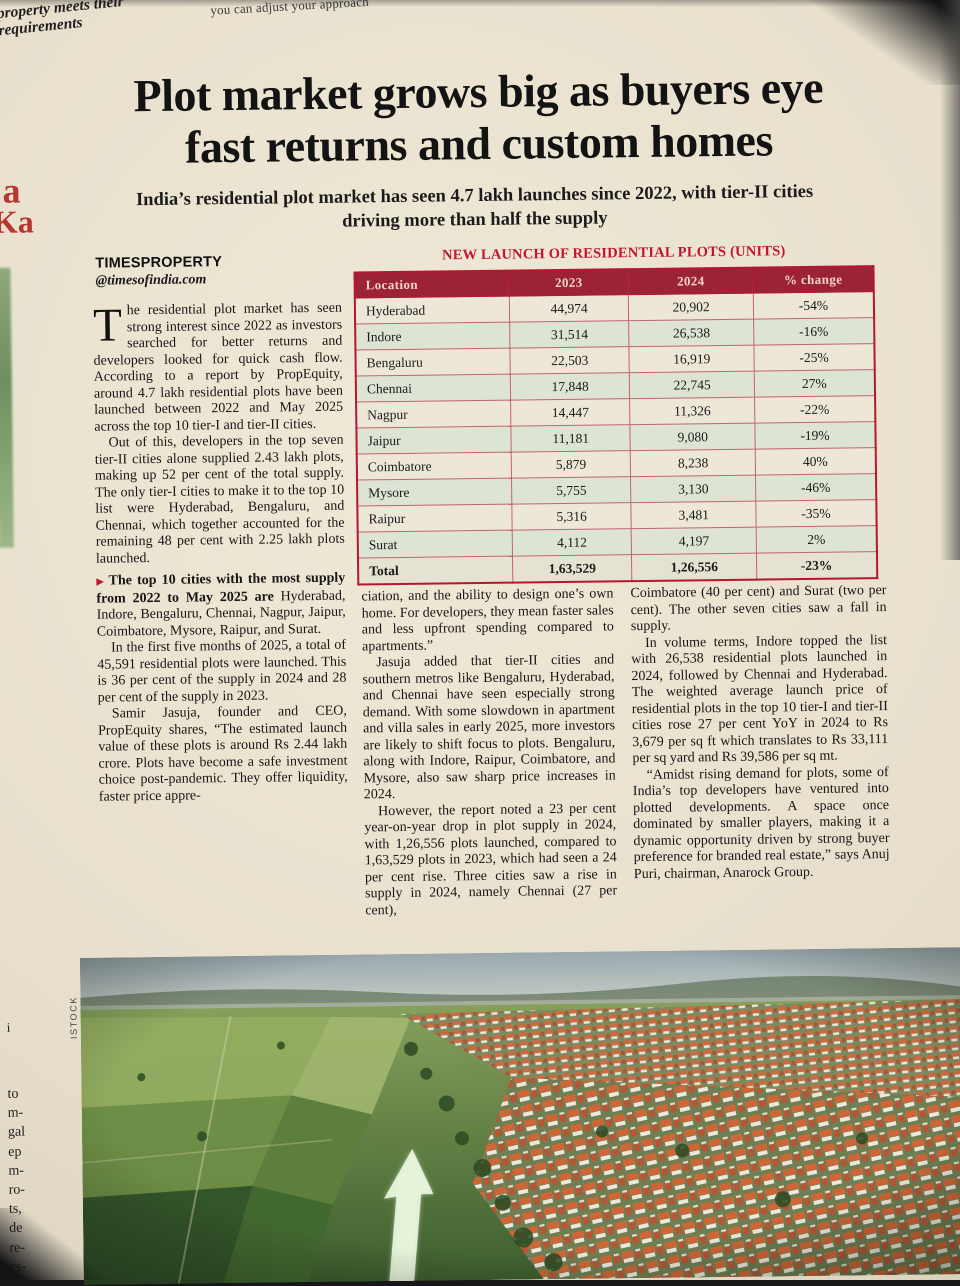  I want to click on cell: -25%, so click(814, 357).